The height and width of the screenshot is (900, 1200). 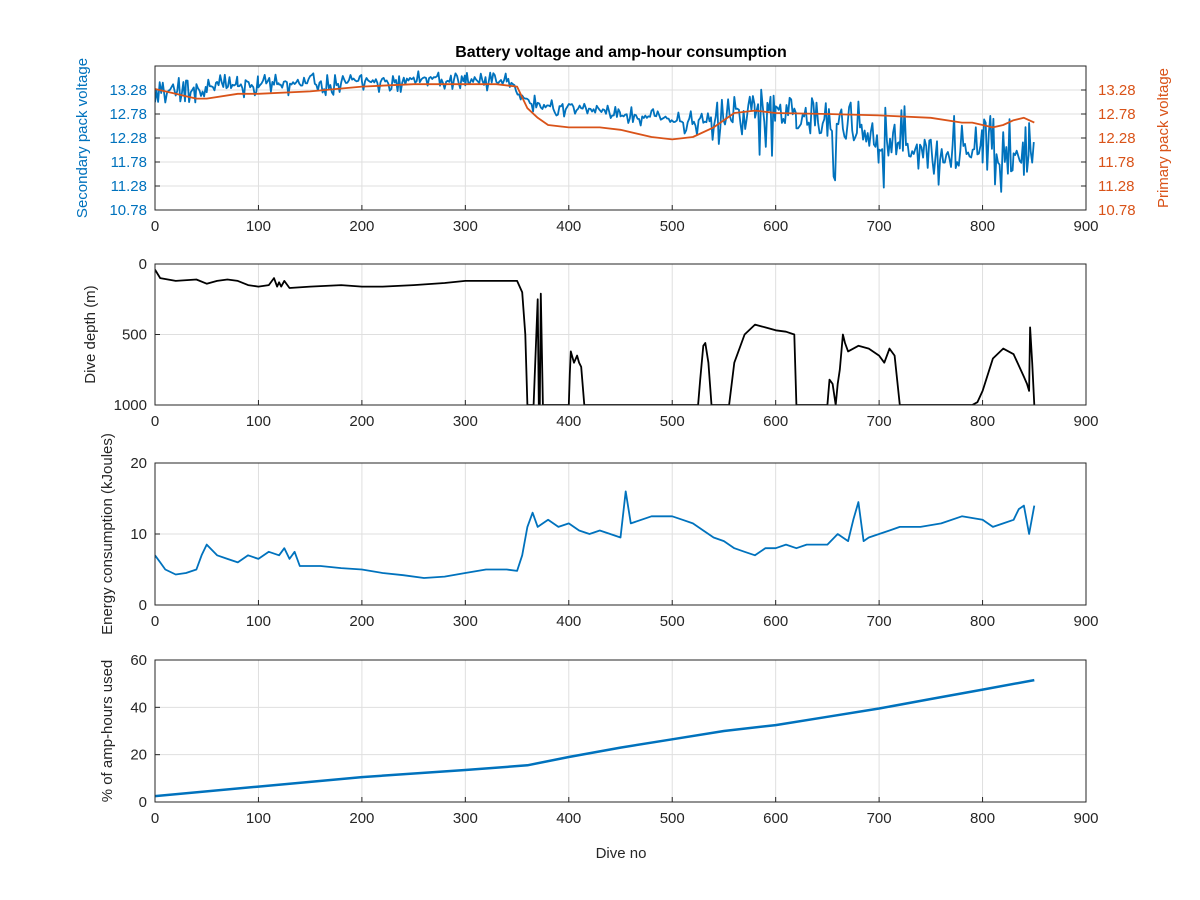 I want to click on y-right-tick-label: 12.28, so click(x=1117, y=138).